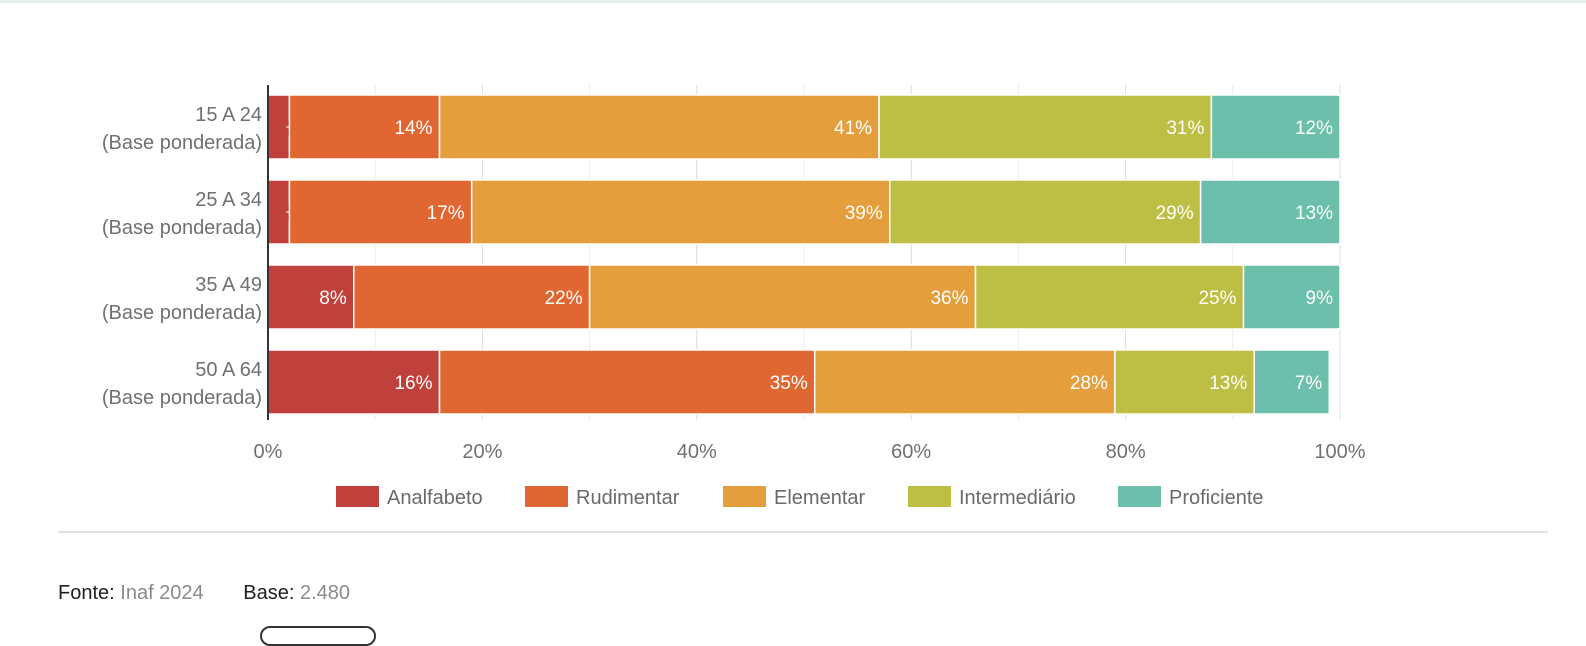  What do you see at coordinates (789, 383) in the screenshot?
I see `data-label: 35%` at bounding box center [789, 383].